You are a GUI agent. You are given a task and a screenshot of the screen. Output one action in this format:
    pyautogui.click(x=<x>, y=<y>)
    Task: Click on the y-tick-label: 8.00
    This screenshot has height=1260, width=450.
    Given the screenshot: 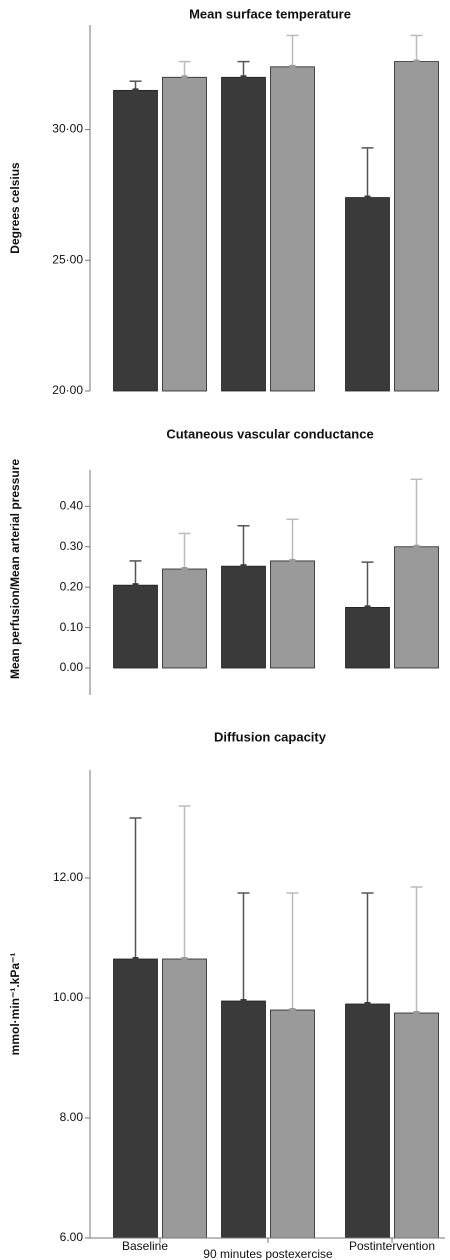 What is the action you would take?
    pyautogui.click(x=72, y=1117)
    